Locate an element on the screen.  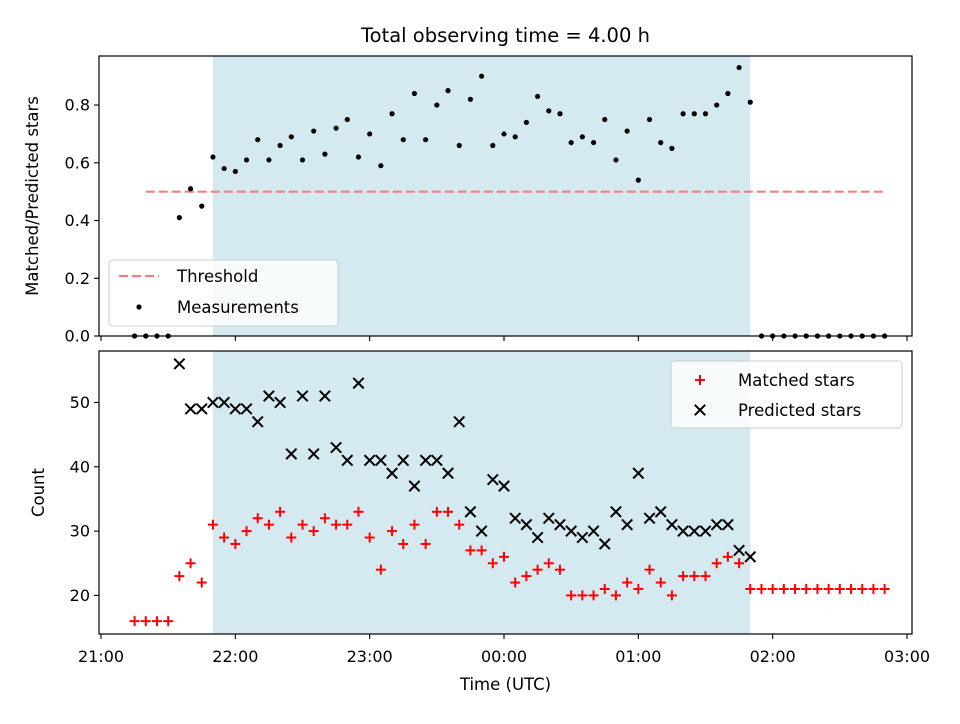
legend-matched-swatch is located at coordinates (700, 380).